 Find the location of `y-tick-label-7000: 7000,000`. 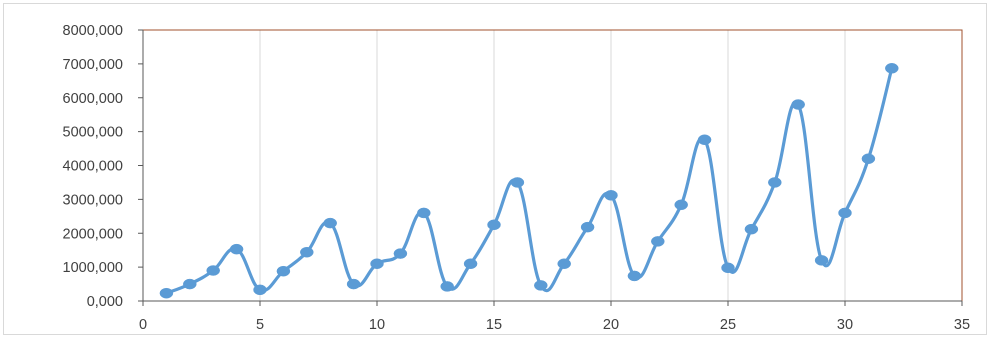

y-tick-label-7000: 7000,000 is located at coordinates (93, 65).